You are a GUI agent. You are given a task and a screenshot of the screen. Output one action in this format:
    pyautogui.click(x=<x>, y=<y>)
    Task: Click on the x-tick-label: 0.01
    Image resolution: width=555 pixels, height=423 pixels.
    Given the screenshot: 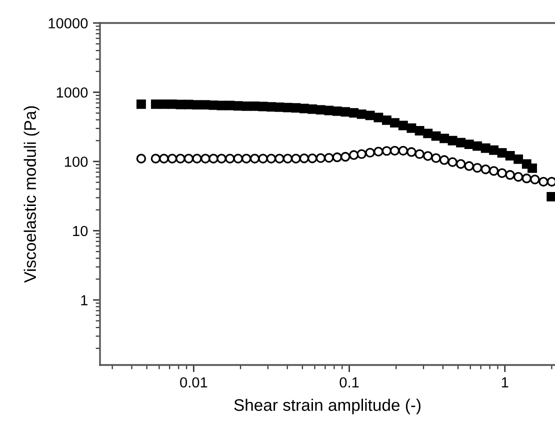 What is the action you would take?
    pyautogui.click(x=194, y=382)
    